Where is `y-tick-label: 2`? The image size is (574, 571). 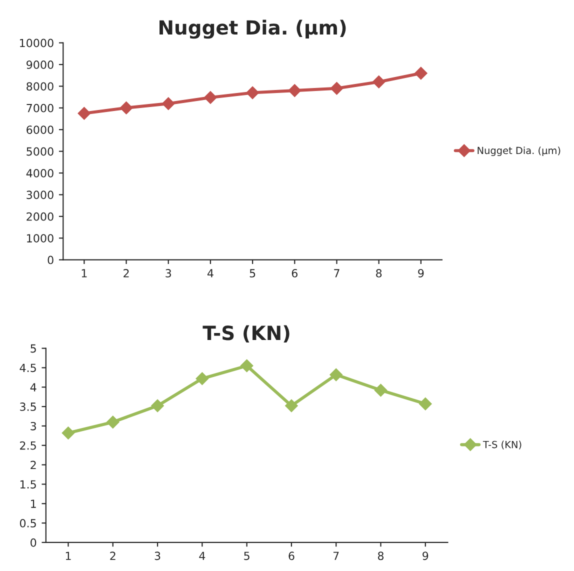
y-tick-label: 2 is located at coordinates (33, 465).